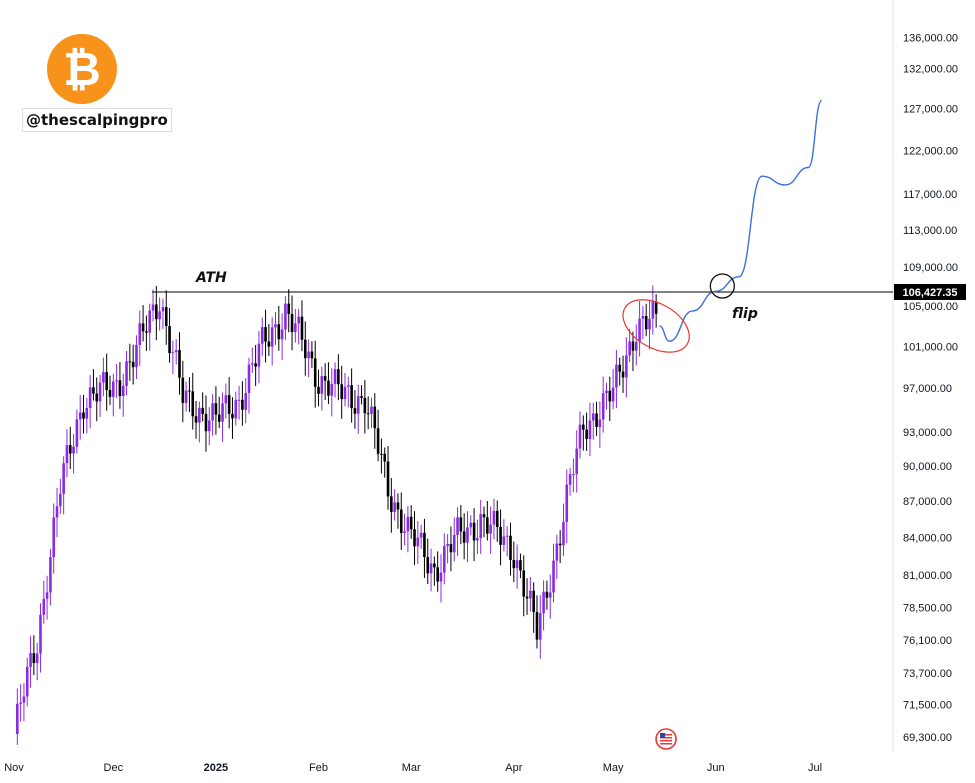  What do you see at coordinates (930, 70) in the screenshot?
I see `y-tick-label: 132,000.00` at bounding box center [930, 70].